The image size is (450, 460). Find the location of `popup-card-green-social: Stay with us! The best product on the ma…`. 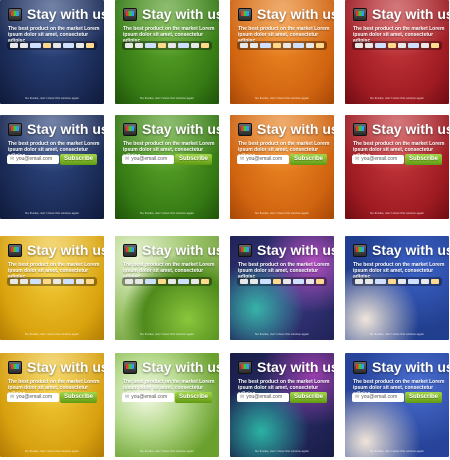

popup-card-green-social: Stay with us! The best product on the ma… is located at coordinates (167, 52).